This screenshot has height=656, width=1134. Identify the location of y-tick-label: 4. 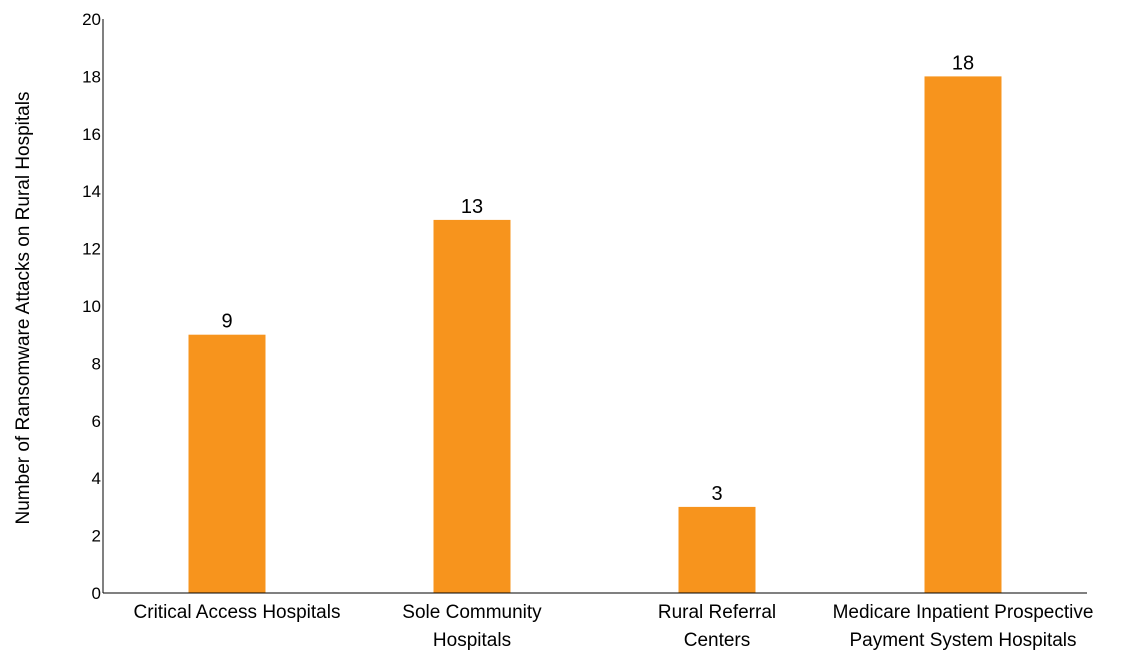
(96, 478).